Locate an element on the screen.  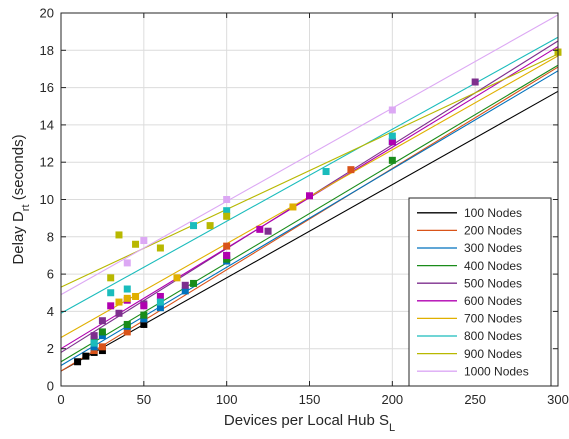
x-tick-label: 300 is located at coordinates (558, 399).